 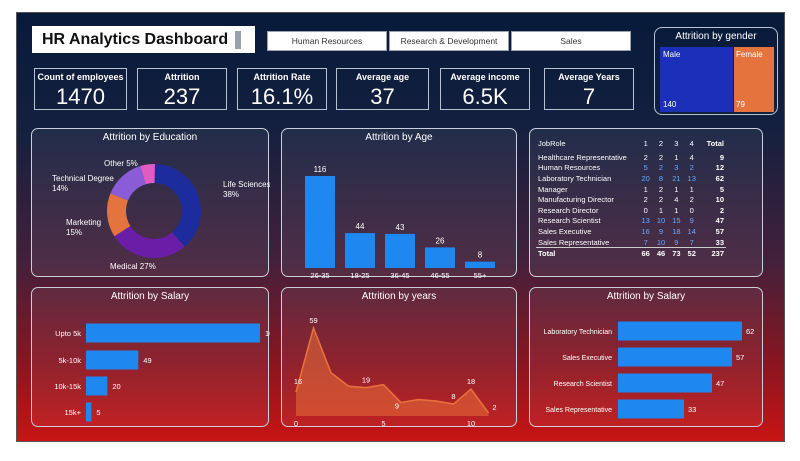 What do you see at coordinates (147, 360) in the screenshot?
I see `salary-bar-value: 49` at bounding box center [147, 360].